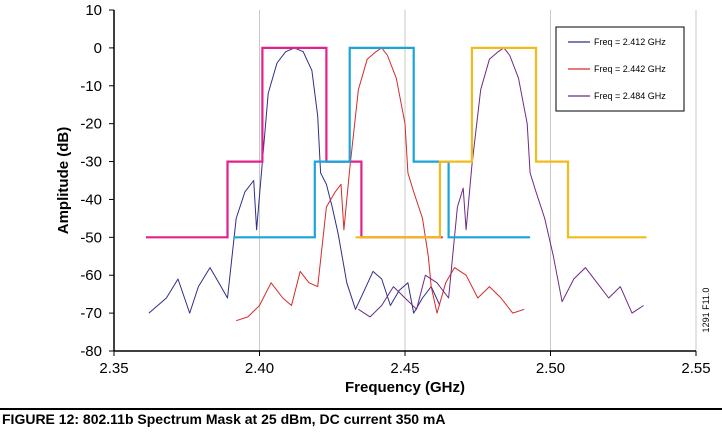  I want to click on x-tick-label: 2.55, so click(695, 368).